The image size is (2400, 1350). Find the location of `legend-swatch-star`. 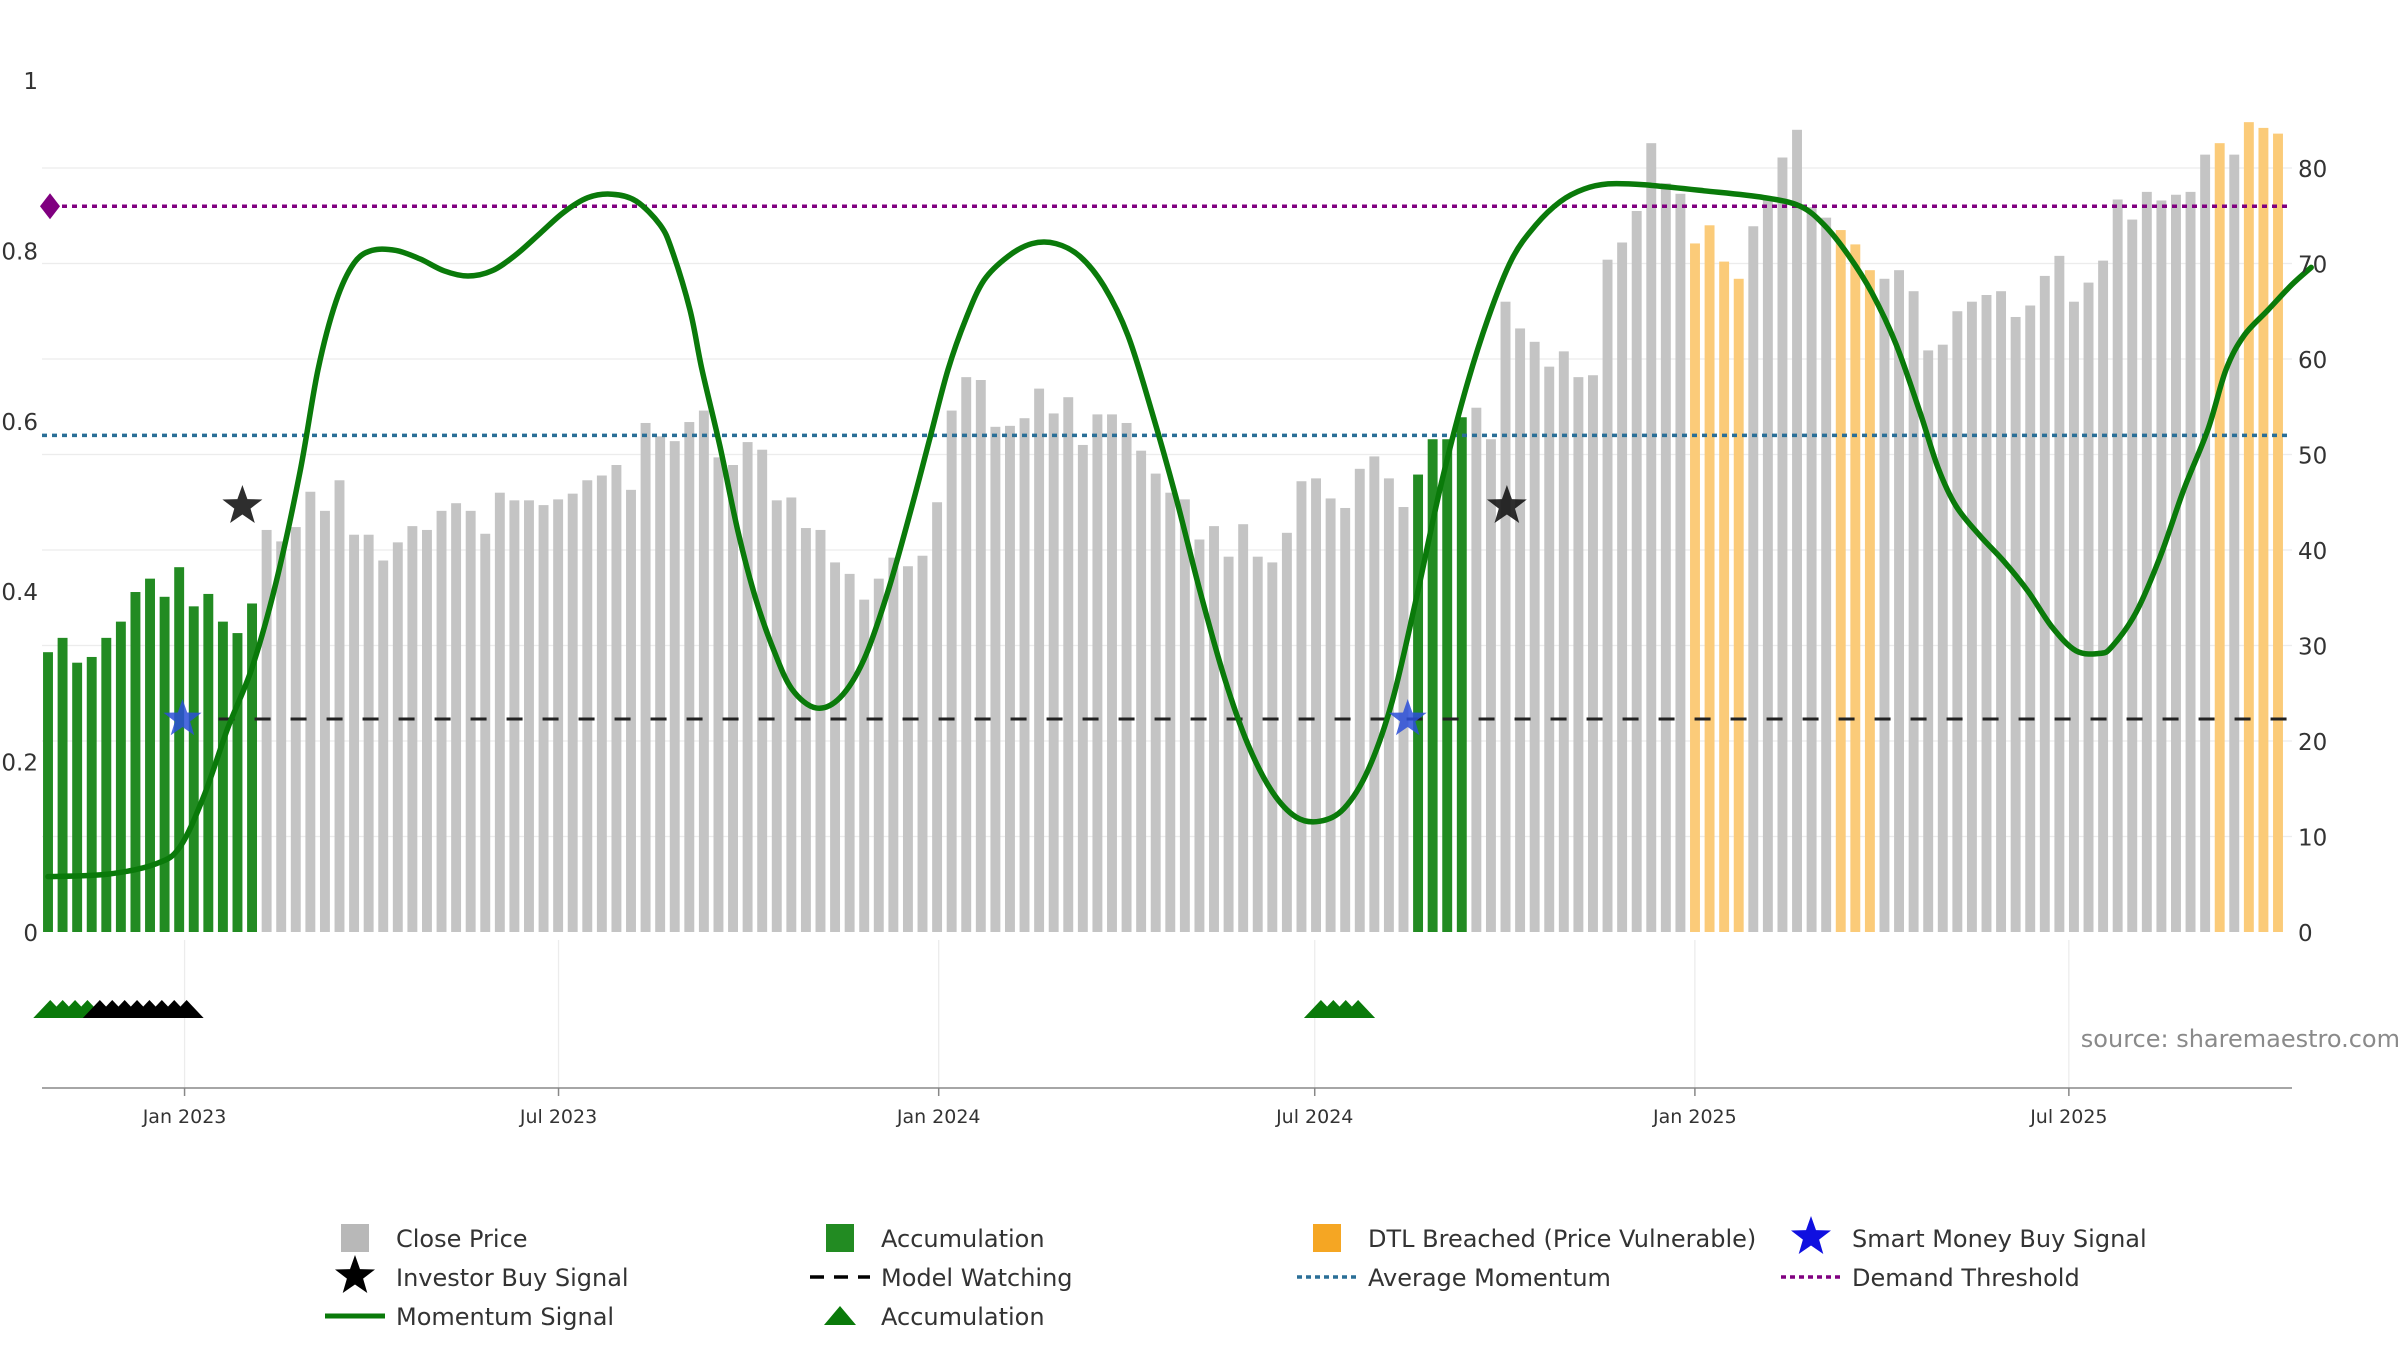

legend-swatch-star is located at coordinates (355, 1274).